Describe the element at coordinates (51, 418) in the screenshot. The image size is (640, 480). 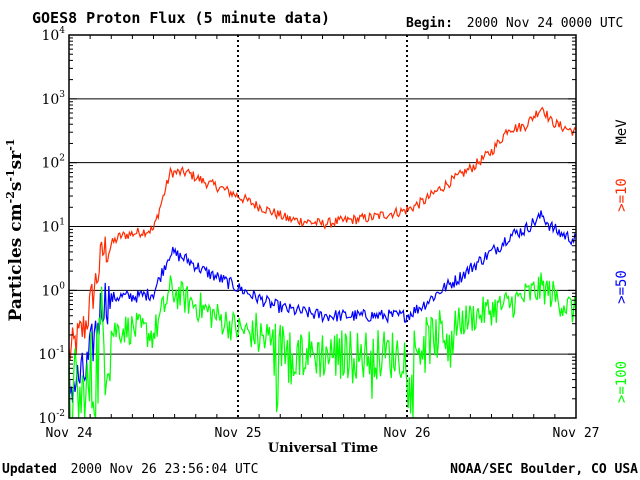
I see `y-tick-label: 10⁻²` at that location.